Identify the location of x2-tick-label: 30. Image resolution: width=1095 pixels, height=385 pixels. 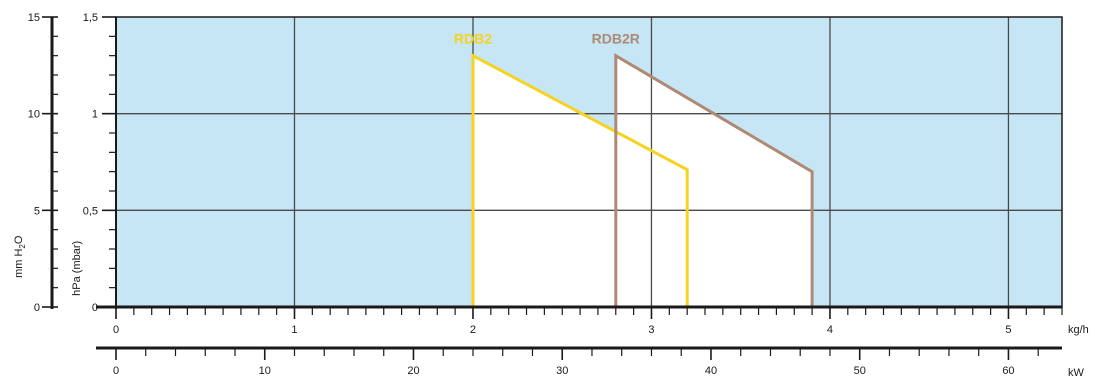
(562, 371).